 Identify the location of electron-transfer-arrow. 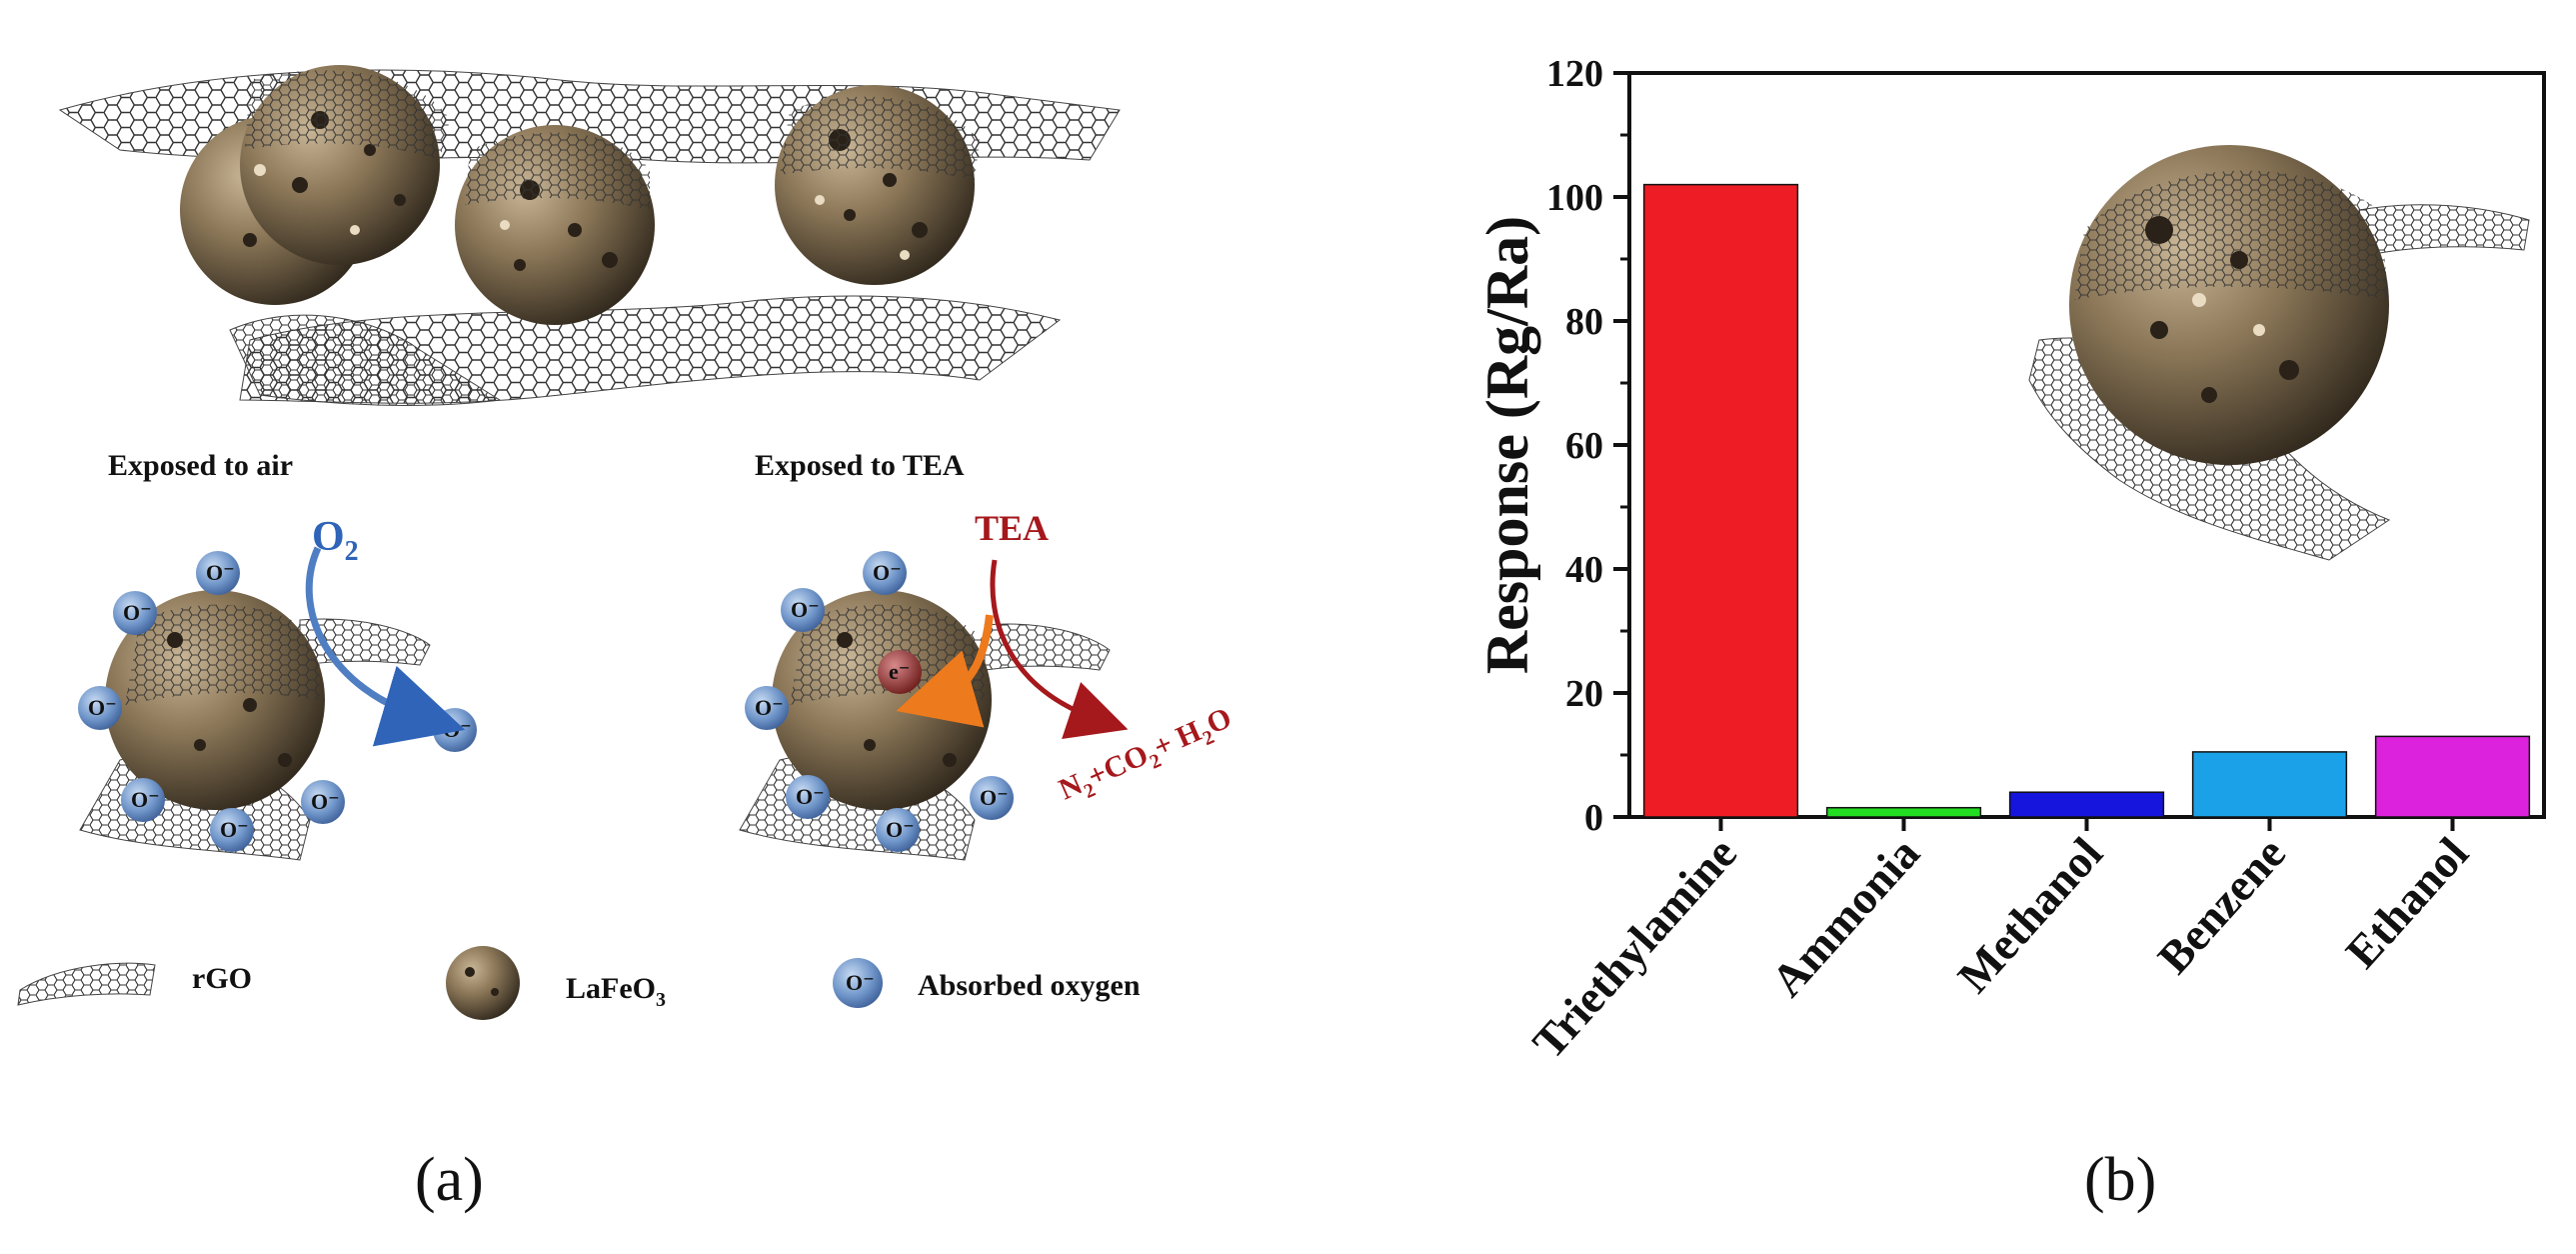
(945, 671).